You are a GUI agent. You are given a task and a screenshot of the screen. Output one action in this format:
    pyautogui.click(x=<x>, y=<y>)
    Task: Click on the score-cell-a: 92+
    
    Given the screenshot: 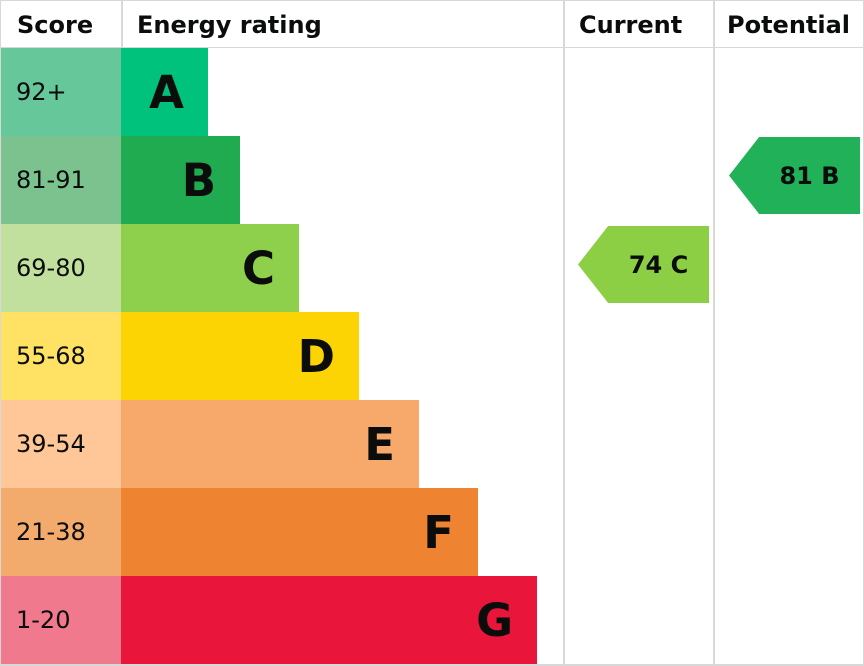 What is the action you would take?
    pyautogui.click(x=61, y=92)
    